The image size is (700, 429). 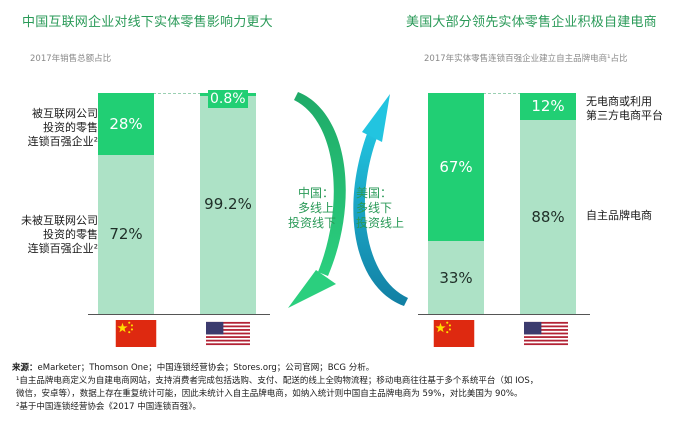 I want to click on right-chart-title: 美国大部分领先实体零售企业积极自建电商, so click(x=531, y=22).